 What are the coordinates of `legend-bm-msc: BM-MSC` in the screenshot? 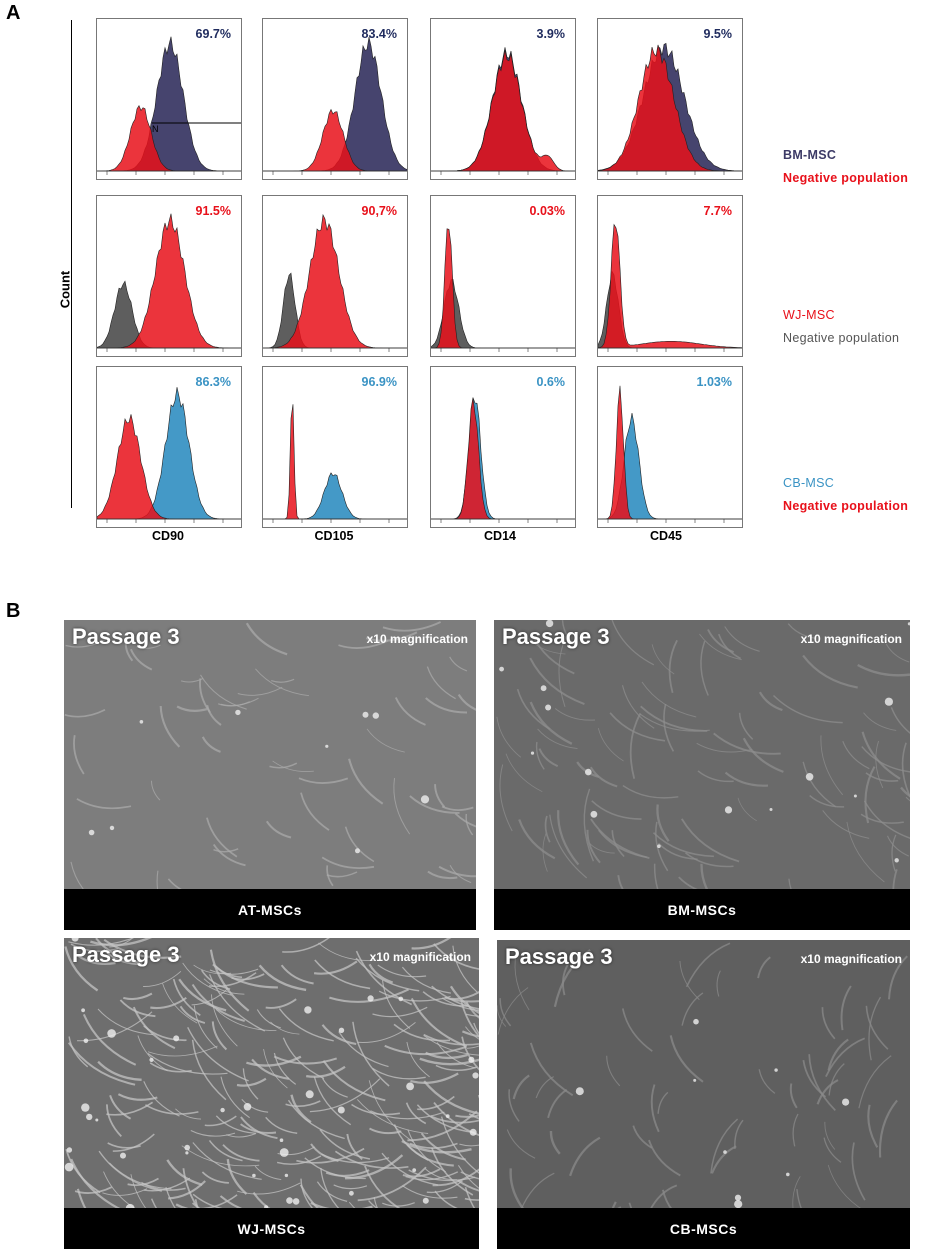 It's located at (810, 155).